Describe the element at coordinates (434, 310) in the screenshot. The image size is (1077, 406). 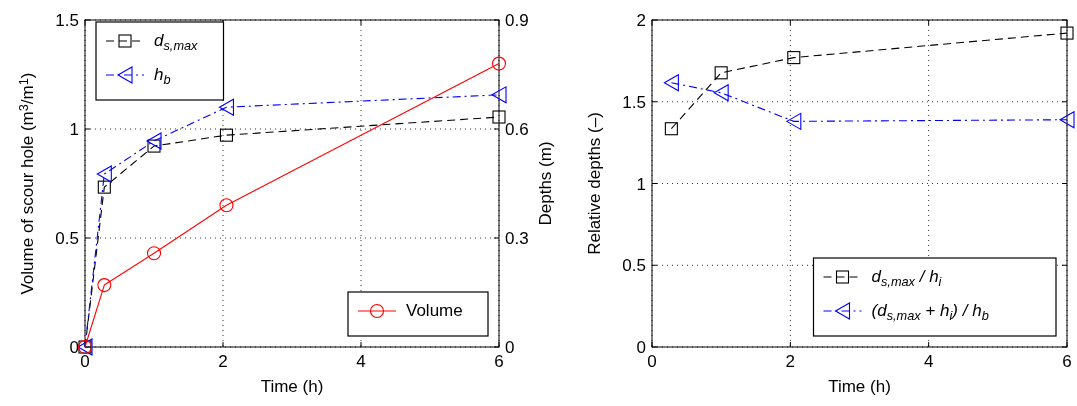
I see `legend-label: Volume` at that location.